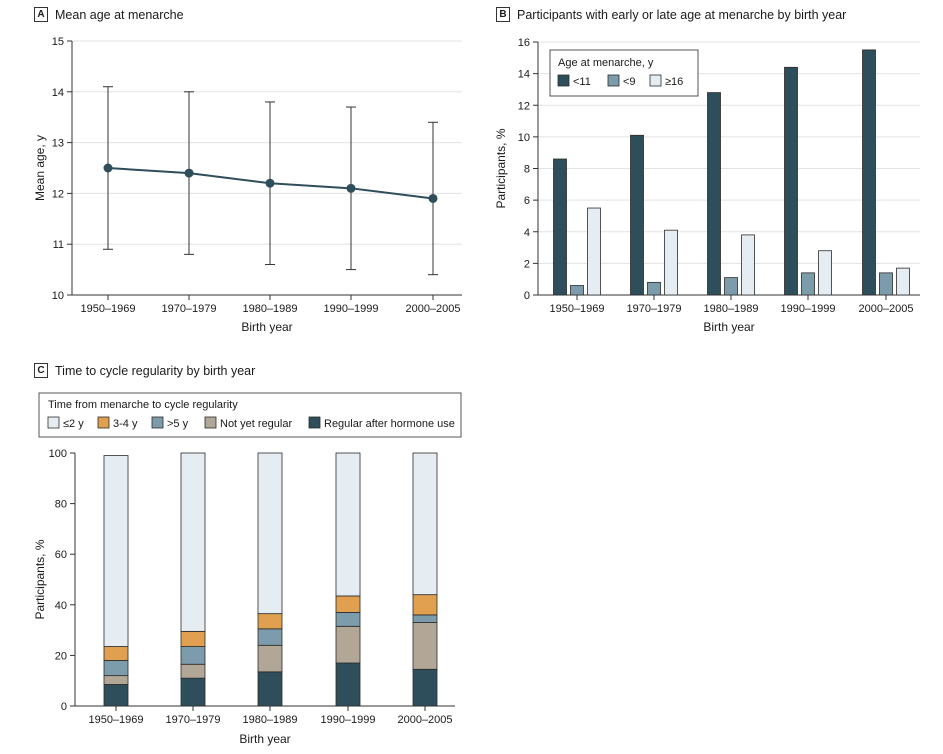 The width and height of the screenshot is (943, 754). Describe the element at coordinates (606, 63) in the screenshot. I see `legend-title: Age at menarche, y` at that location.